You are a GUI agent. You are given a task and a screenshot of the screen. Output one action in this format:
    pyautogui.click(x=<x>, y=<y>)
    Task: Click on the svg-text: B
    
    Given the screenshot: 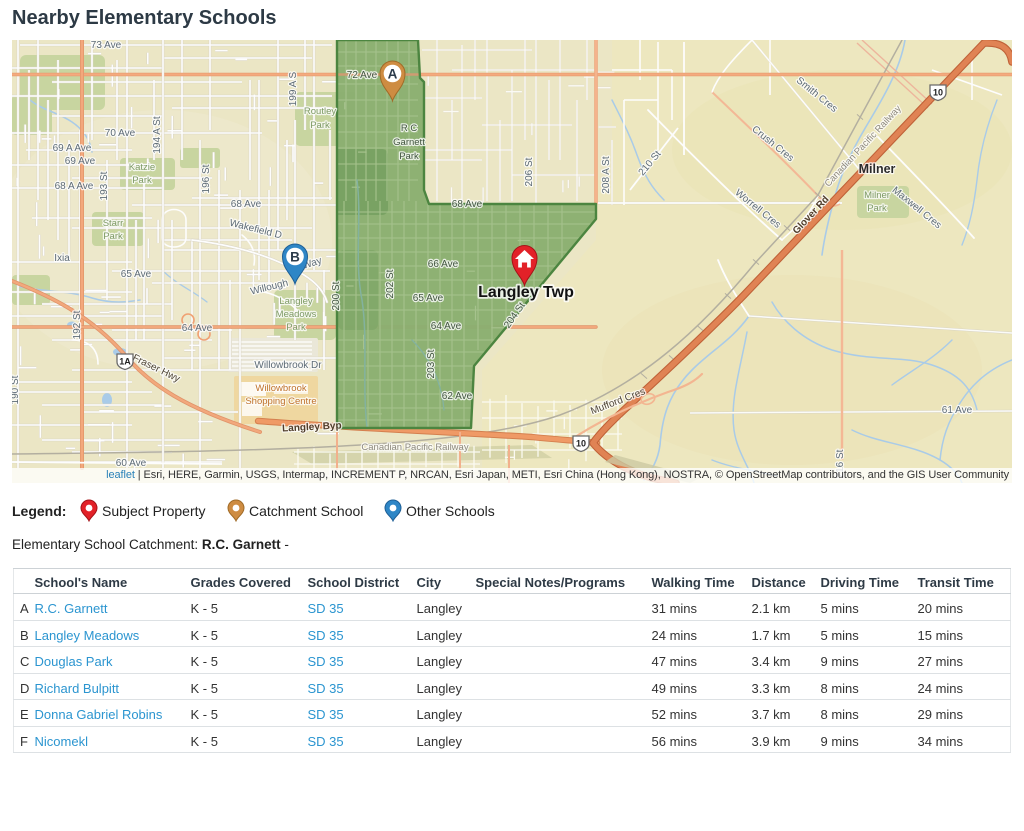 What is the action you would take?
    pyautogui.click(x=295, y=256)
    